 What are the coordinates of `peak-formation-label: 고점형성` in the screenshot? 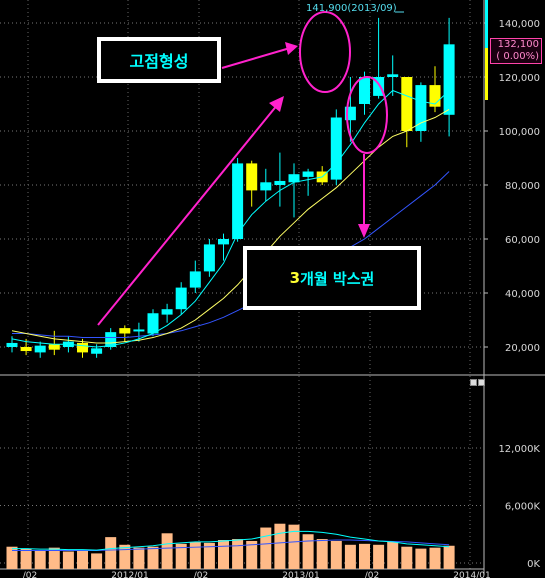 It's located at (159, 61).